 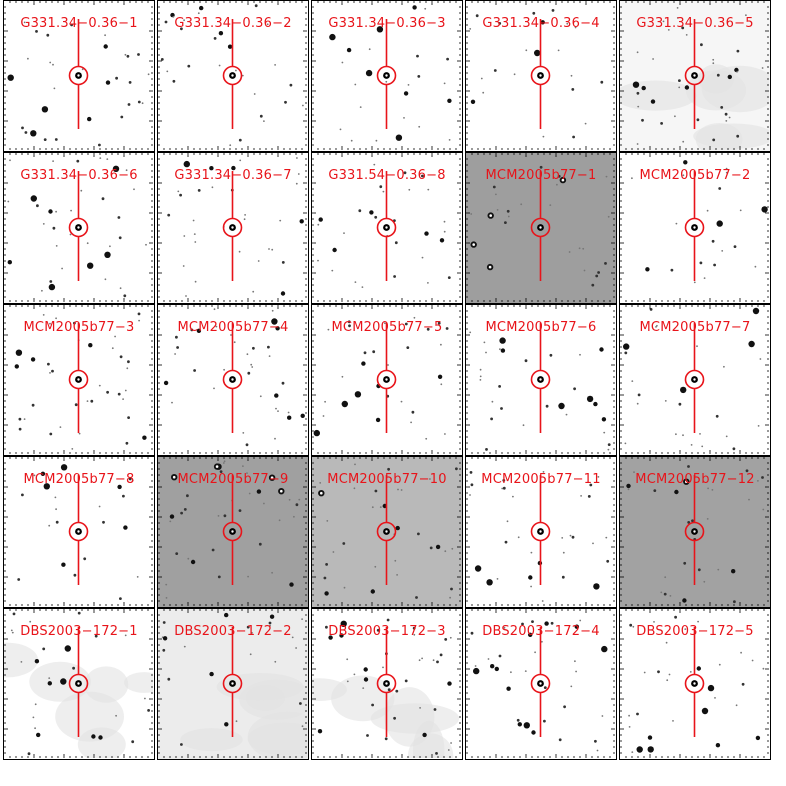 What do you see at coordinates (695, 479) in the screenshot?
I see `panel-label: MCM2005b77−12` at bounding box center [695, 479].